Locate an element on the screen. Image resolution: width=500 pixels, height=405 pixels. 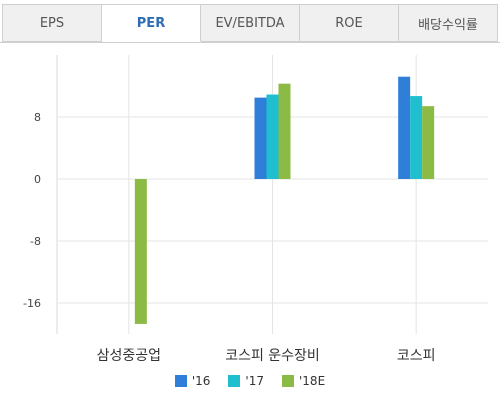
y-tick-label: 0 is located at coordinates (37, 179).